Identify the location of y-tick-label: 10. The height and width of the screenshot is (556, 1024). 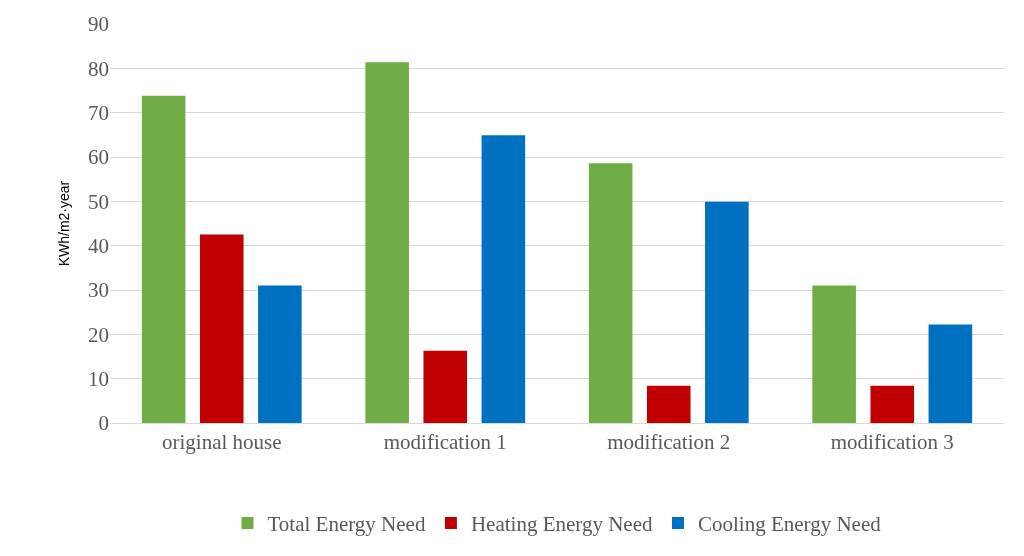
(98, 379).